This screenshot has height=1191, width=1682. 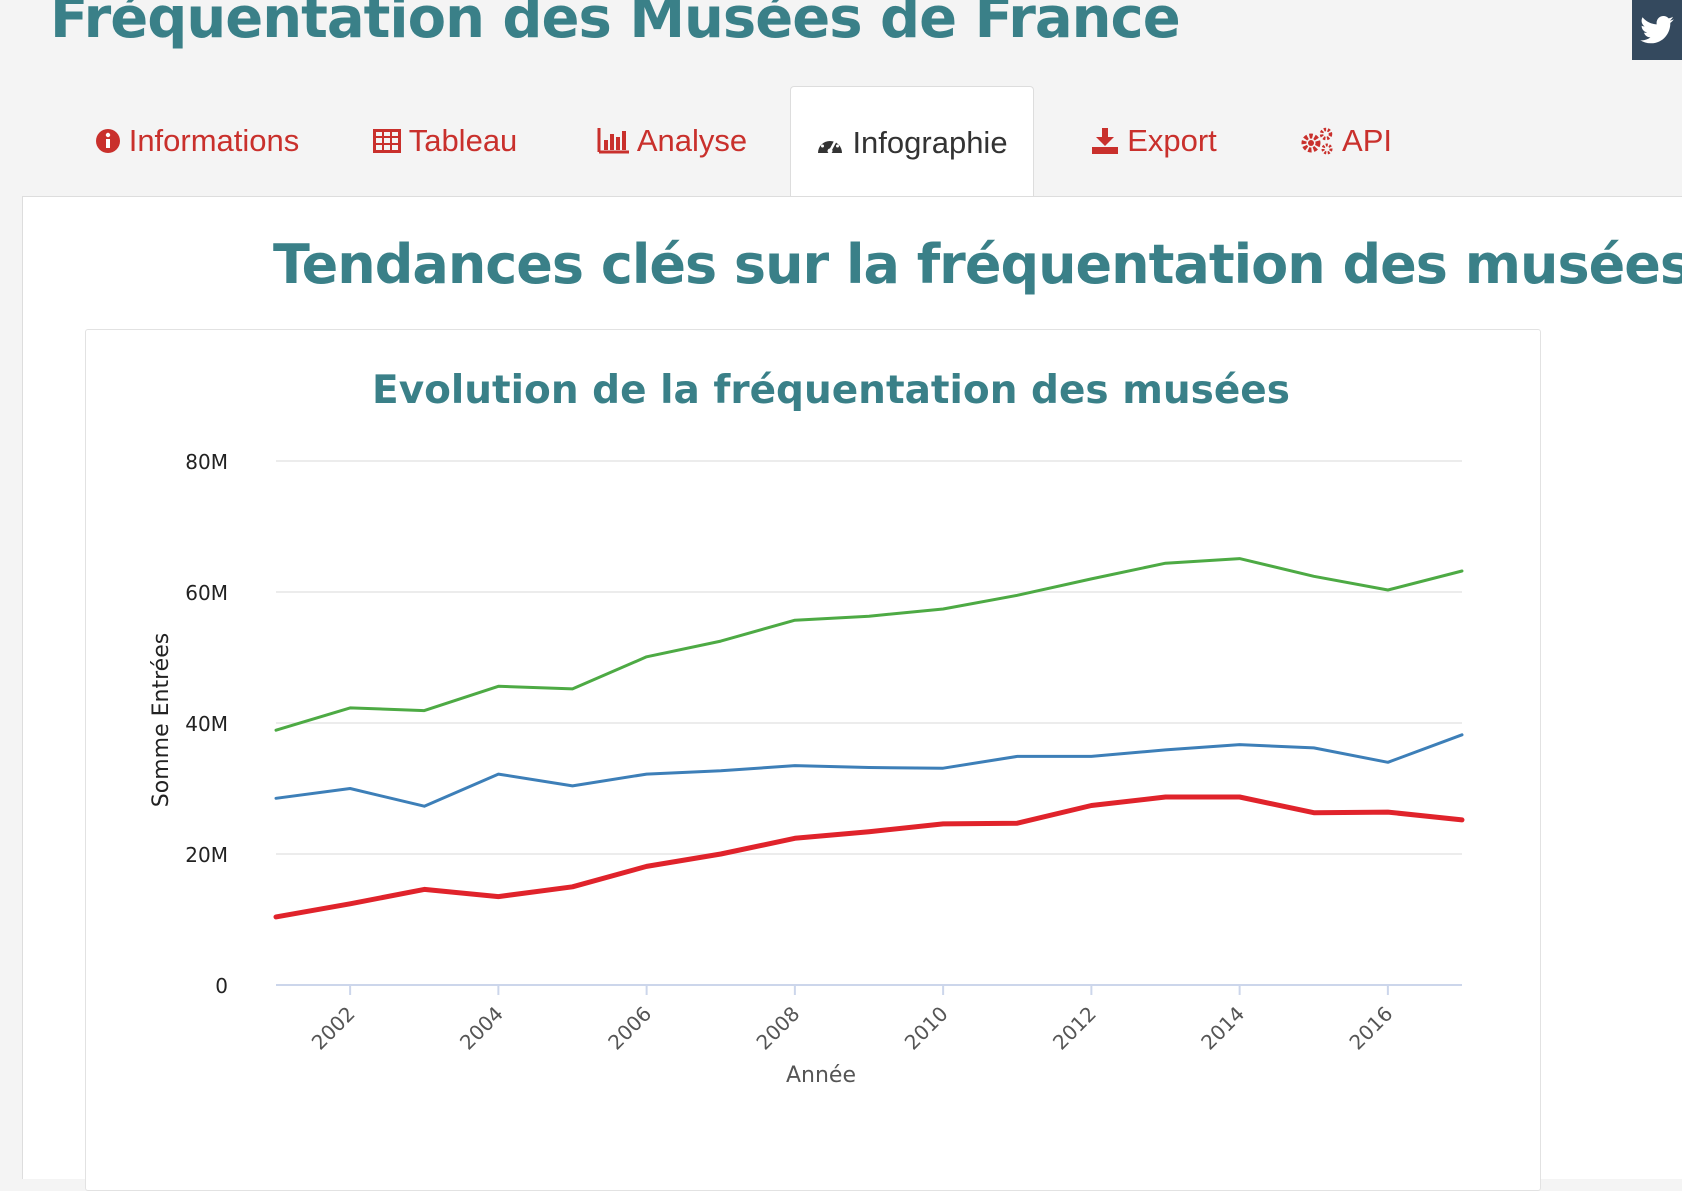 What do you see at coordinates (1317, 141) in the screenshot?
I see `gears-icon` at bounding box center [1317, 141].